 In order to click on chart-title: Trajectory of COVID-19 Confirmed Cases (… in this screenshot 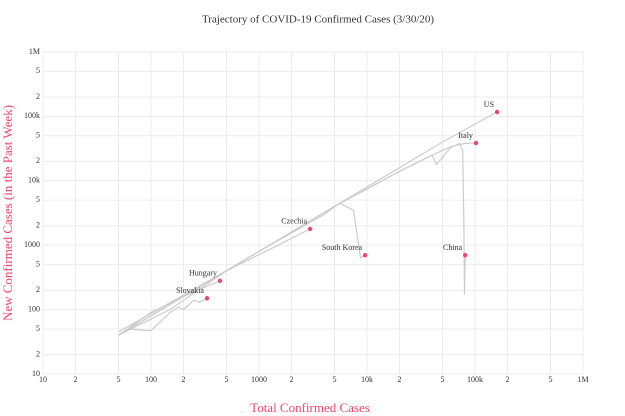, I will do `click(318, 20)`.